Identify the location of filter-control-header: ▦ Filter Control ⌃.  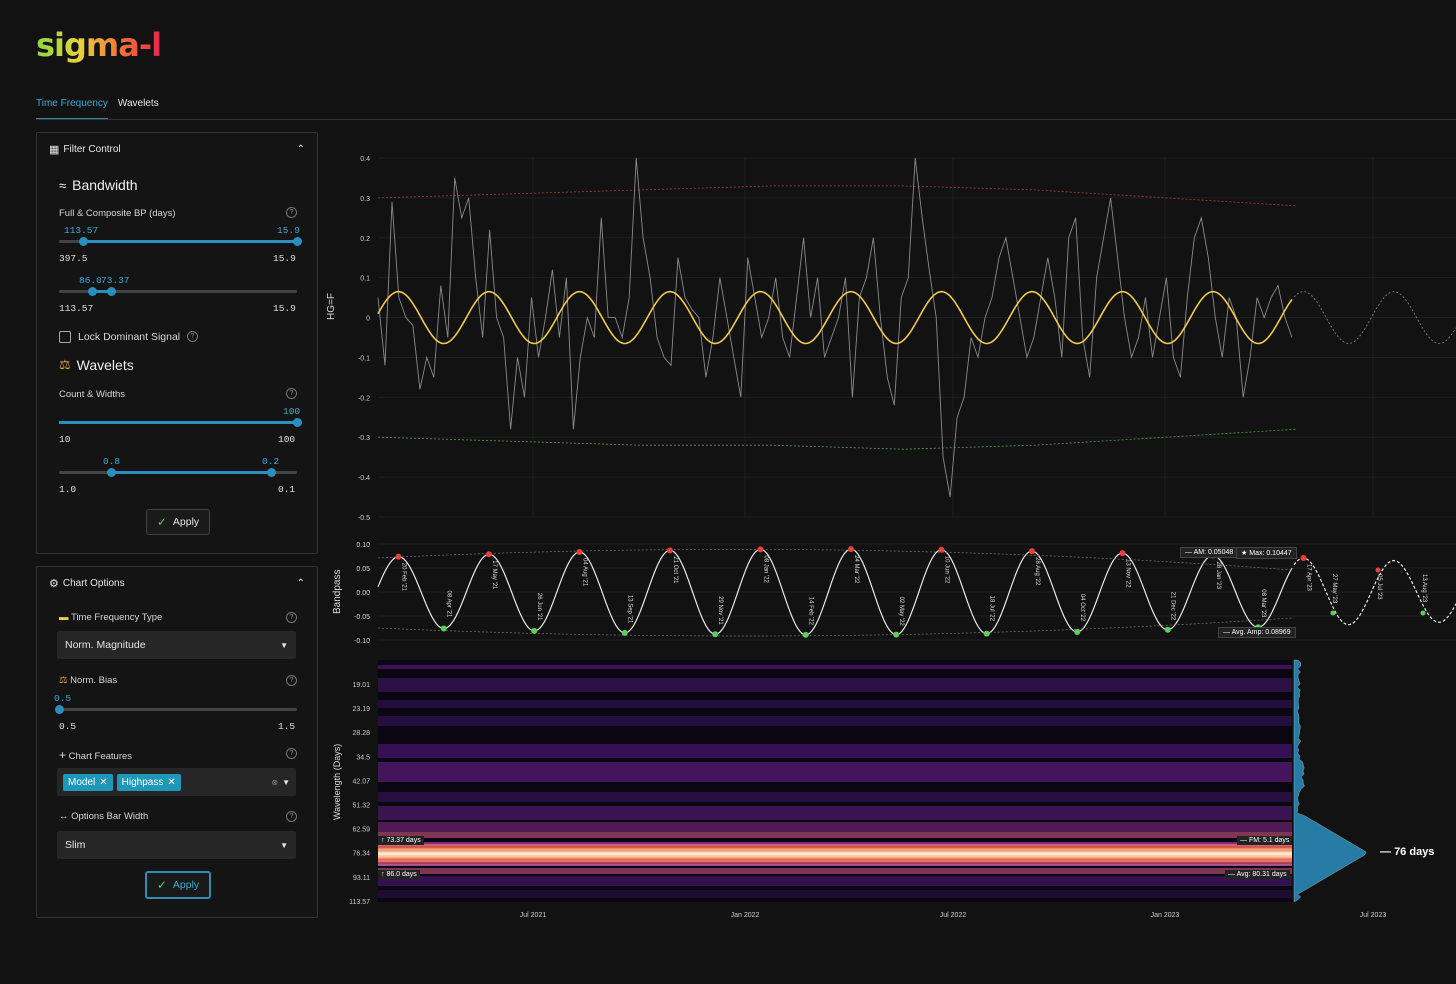
(177, 149).